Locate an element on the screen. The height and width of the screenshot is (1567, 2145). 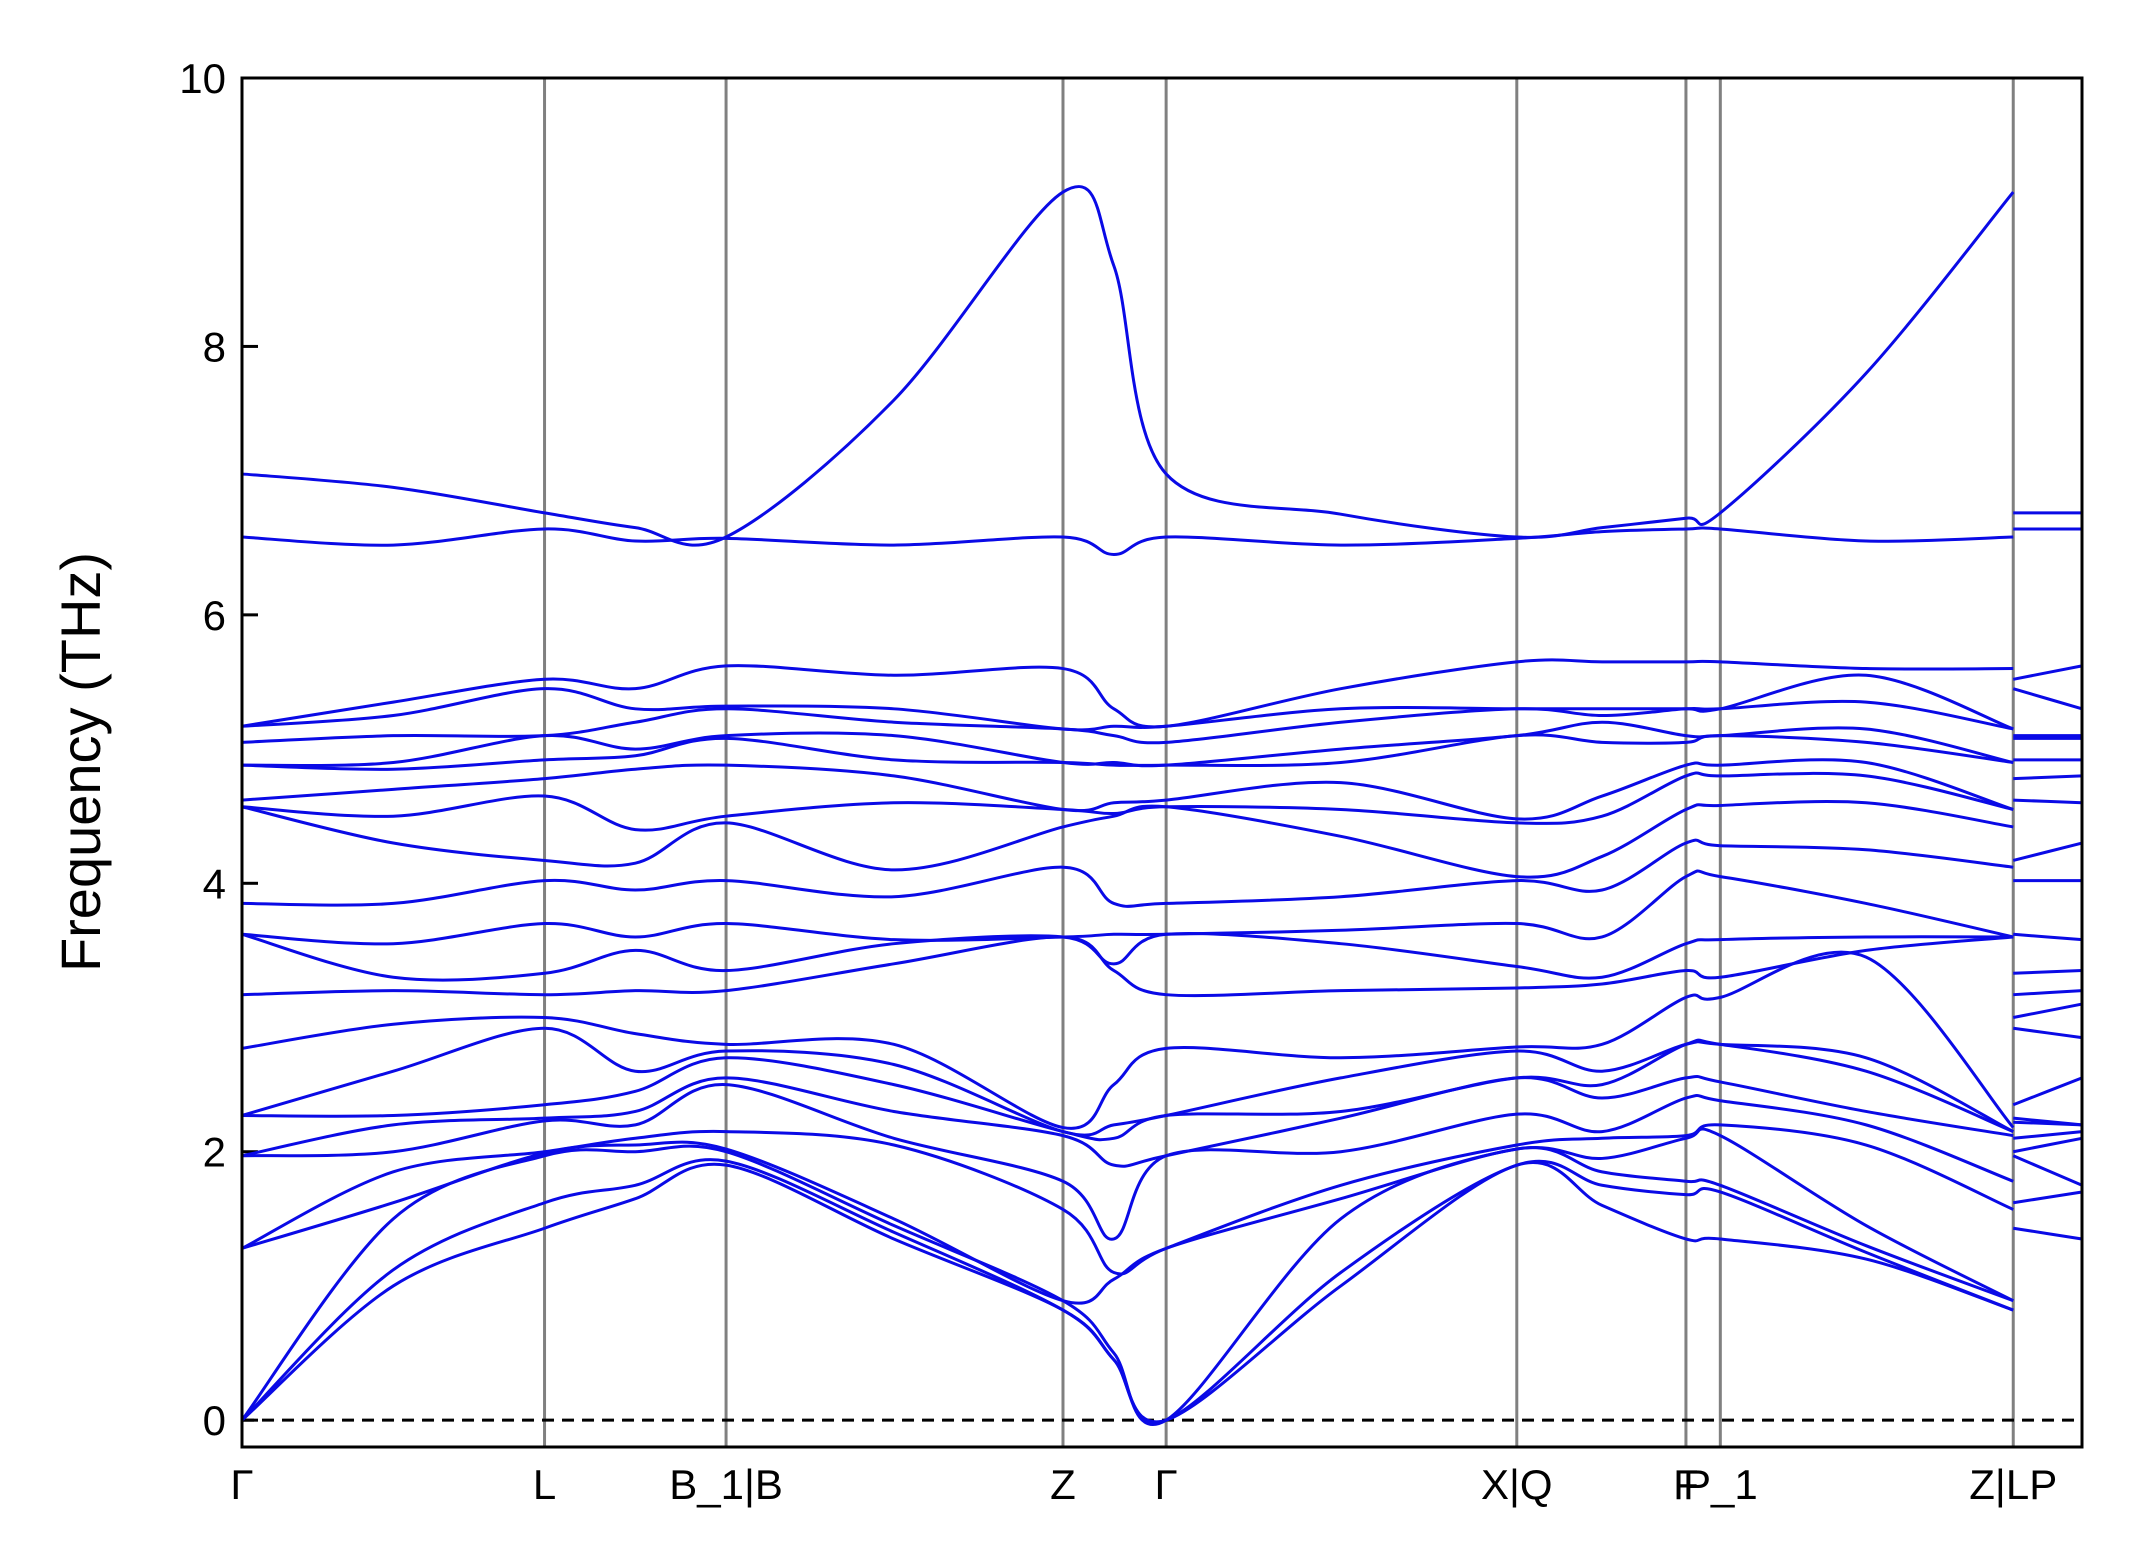
y-tick-label: 6 is located at coordinates (214, 615).